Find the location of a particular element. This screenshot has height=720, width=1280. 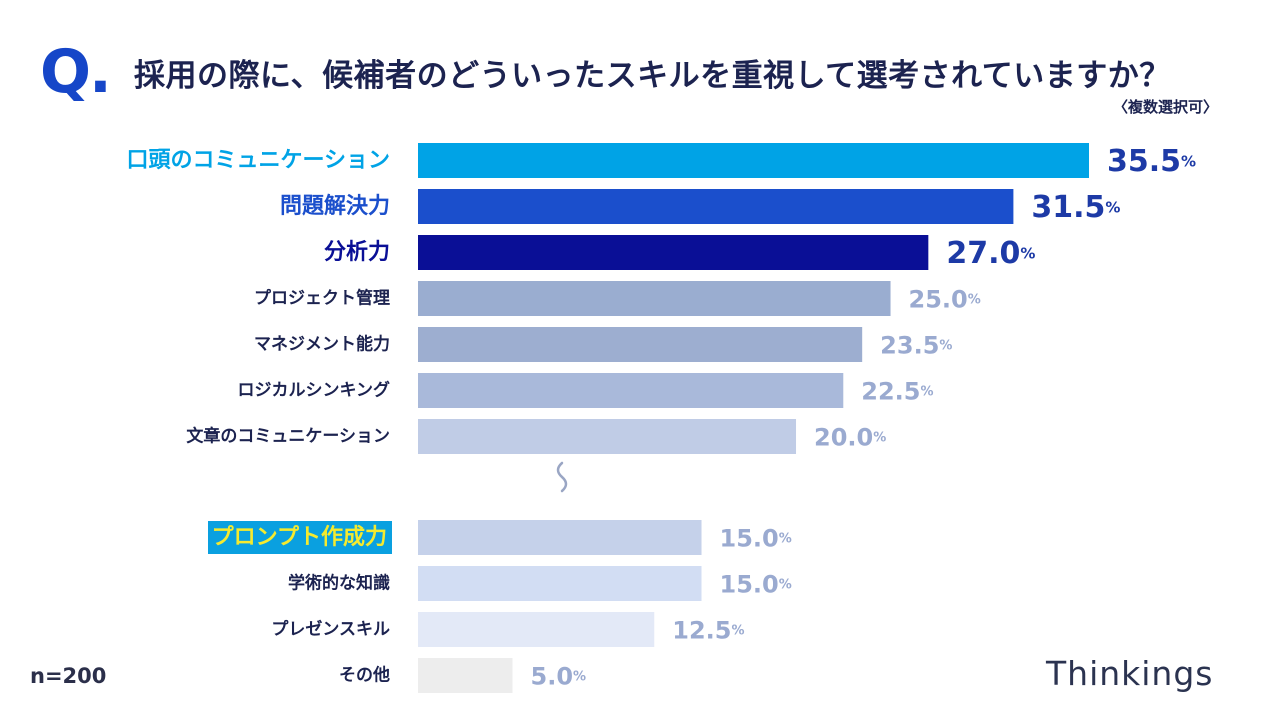

category-label: ロジカルシンキング is located at coordinates (314, 390).